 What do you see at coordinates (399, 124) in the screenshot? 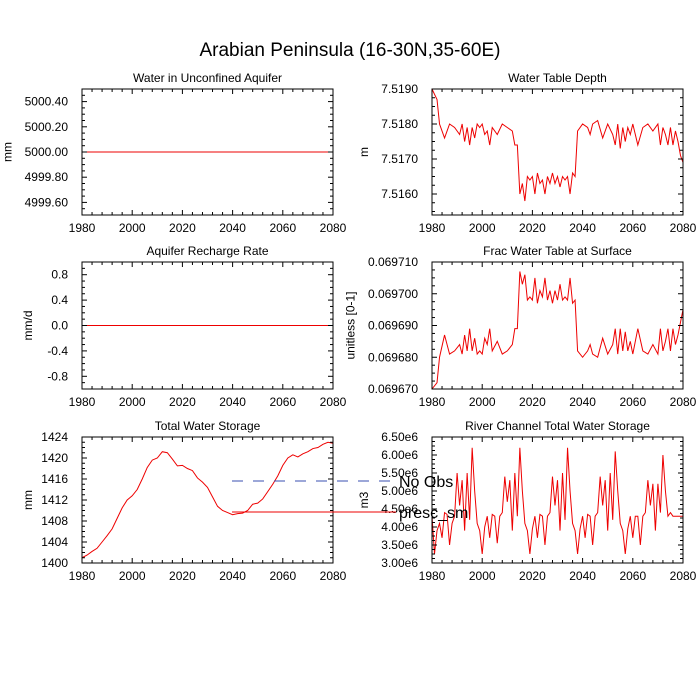
I see `y-tick-label: 7.5180` at bounding box center [399, 124].